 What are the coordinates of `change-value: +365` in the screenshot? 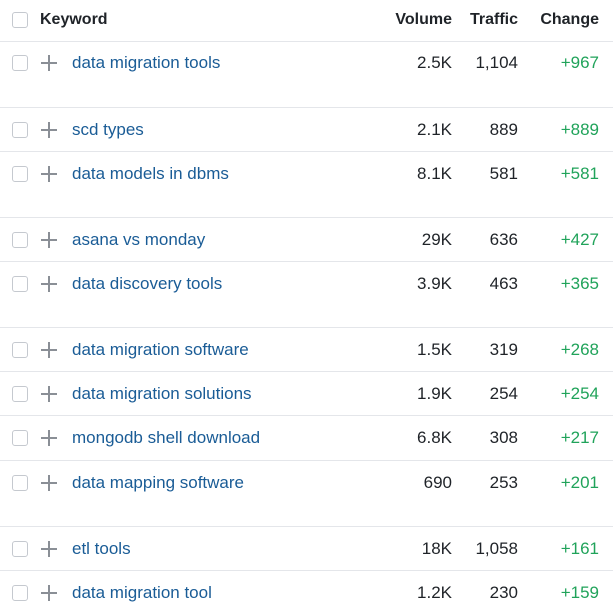 It's located at (579, 283).